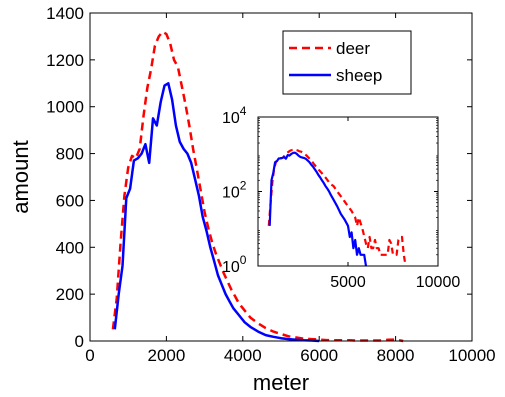 The image size is (505, 397). What do you see at coordinates (471, 355) in the screenshot?
I see `x-tick-label: 10000` at bounding box center [471, 355].